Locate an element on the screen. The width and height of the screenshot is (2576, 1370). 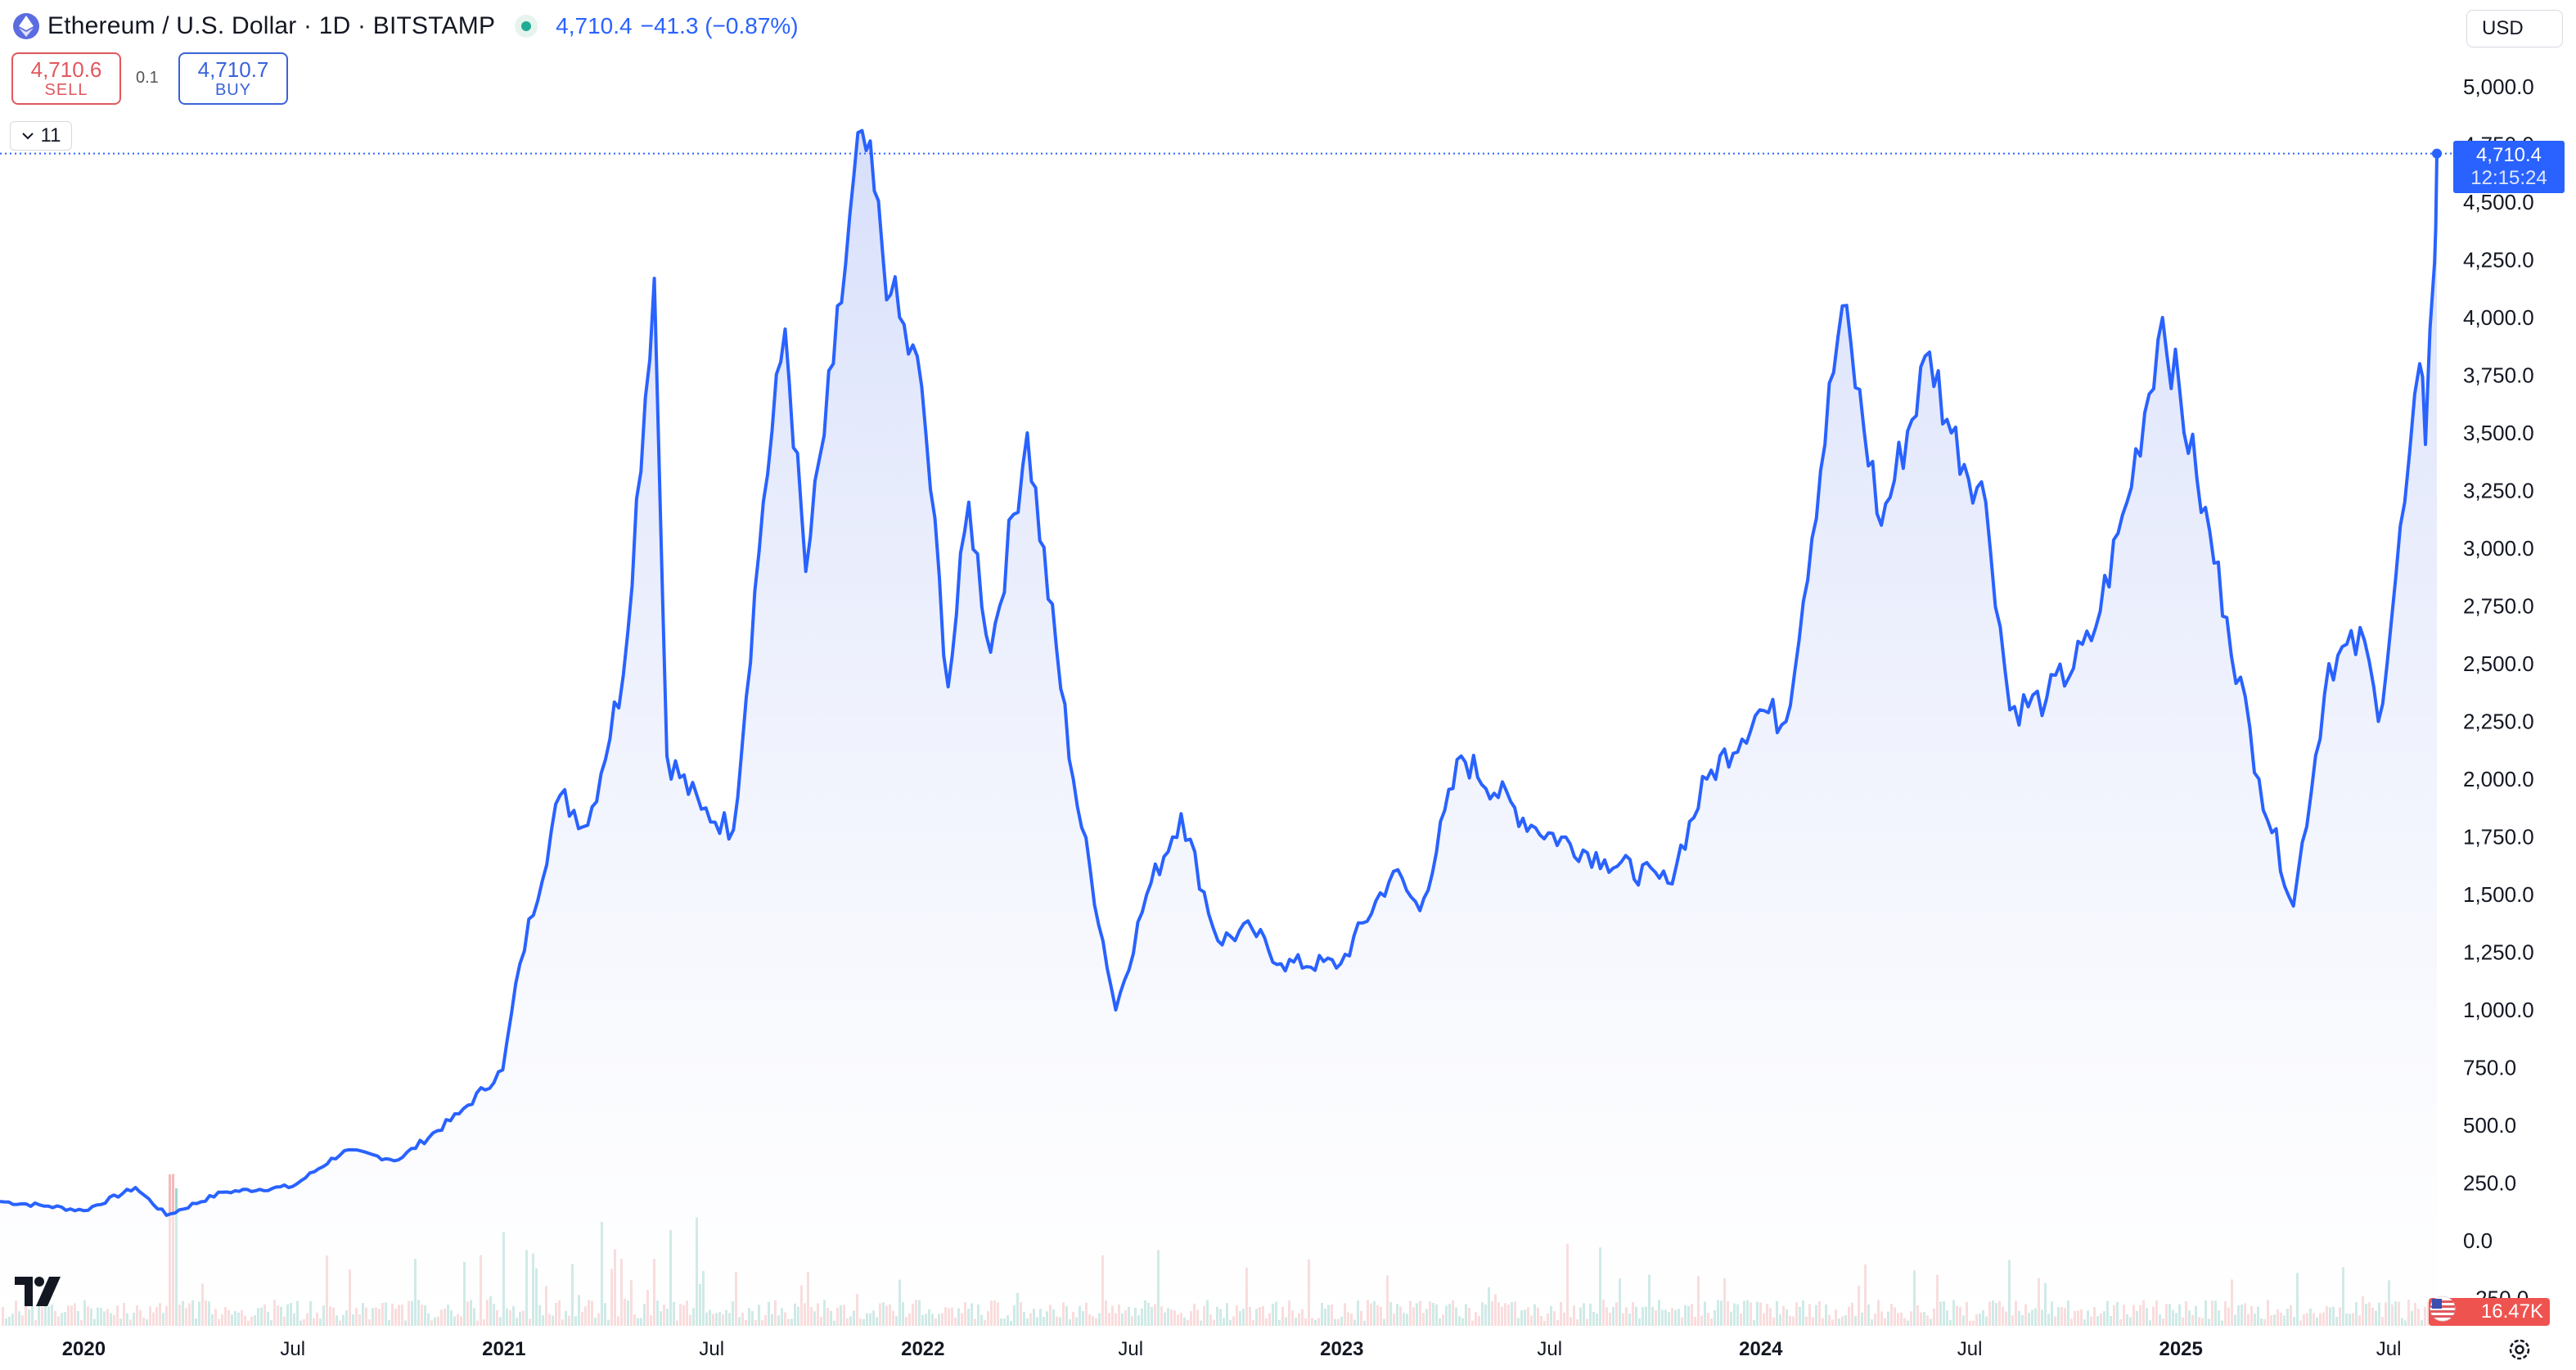
bar-countdown: 12:15:24 is located at coordinates (2508, 178).